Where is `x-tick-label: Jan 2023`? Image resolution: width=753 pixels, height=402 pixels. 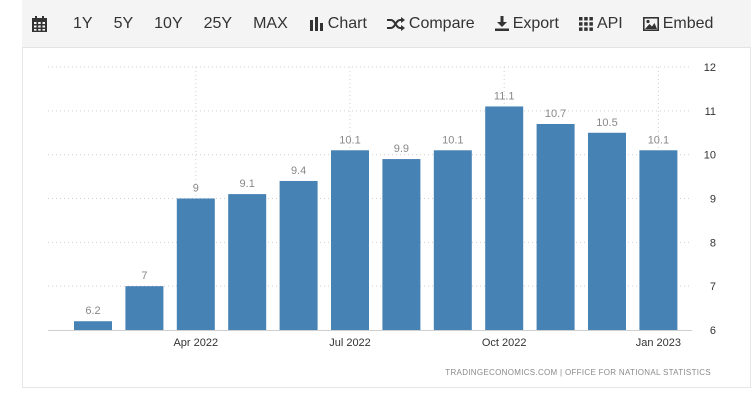
x-tick-label: Jan 2023 is located at coordinates (658, 343).